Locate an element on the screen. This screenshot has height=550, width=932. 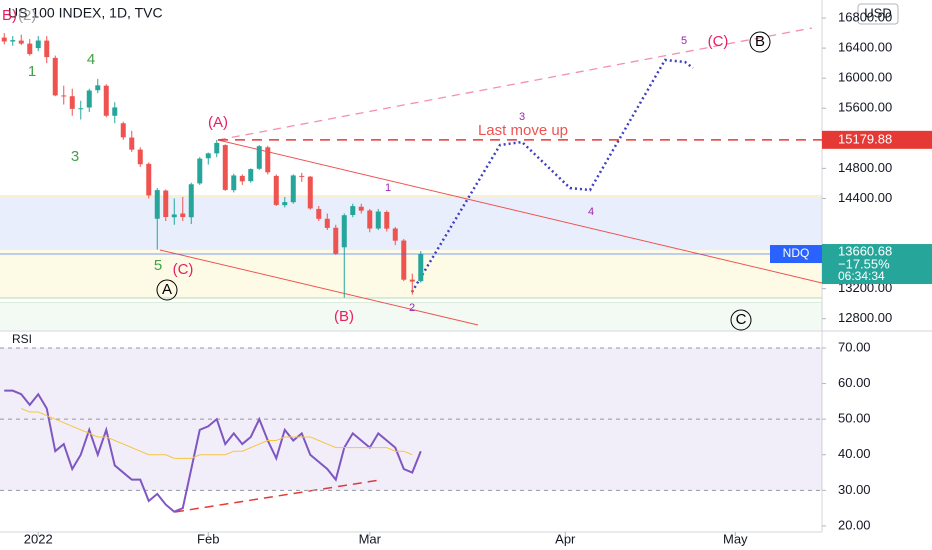
chart-title: US 100 INDEX, 1D, TVC is located at coordinates (85, 13).